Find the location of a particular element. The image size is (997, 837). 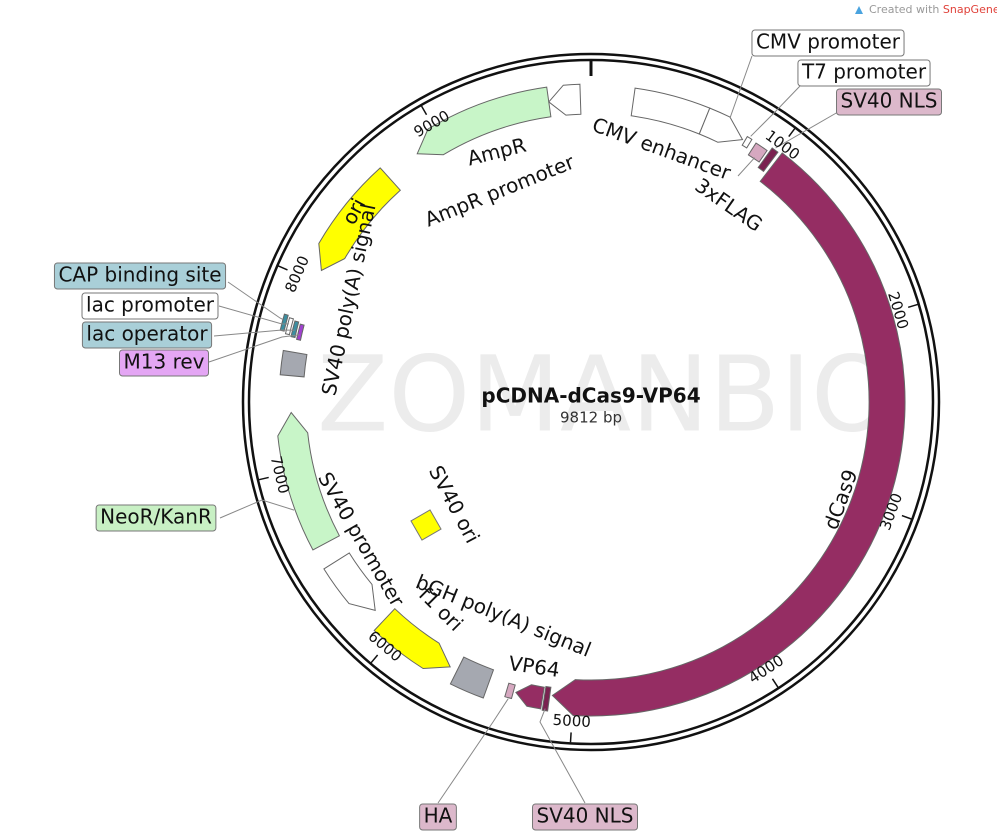

boxed-feature-label: M13 rev is located at coordinates (164, 362).